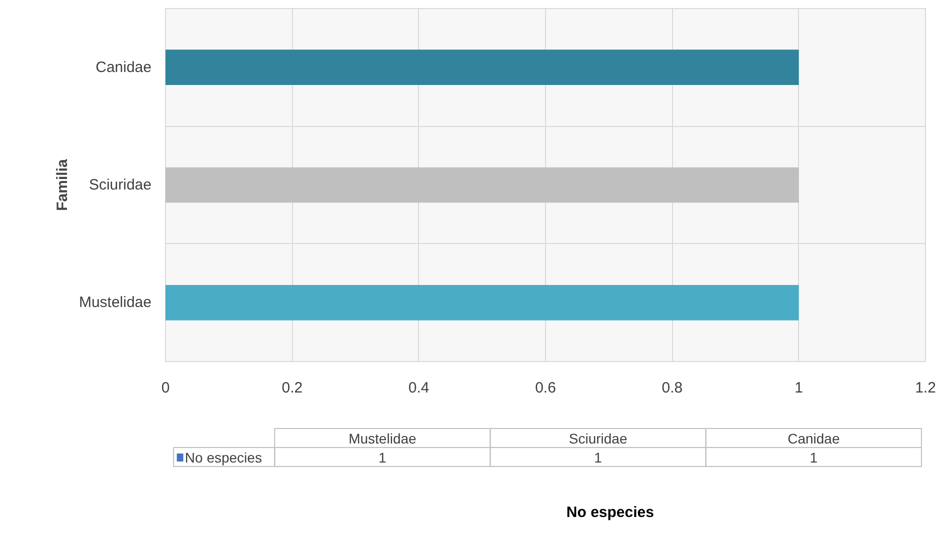  Describe the element at coordinates (610, 512) in the screenshot. I see `text: No especies` at that location.